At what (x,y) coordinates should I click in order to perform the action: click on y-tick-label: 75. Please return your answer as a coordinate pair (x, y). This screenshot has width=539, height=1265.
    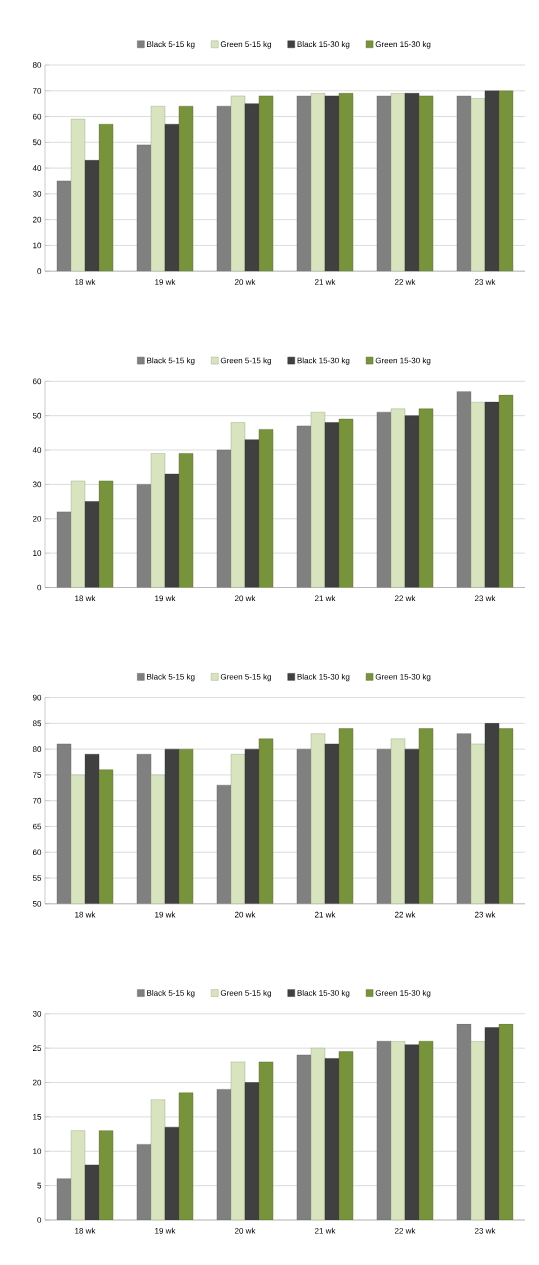
    Looking at the image, I should click on (37, 775).